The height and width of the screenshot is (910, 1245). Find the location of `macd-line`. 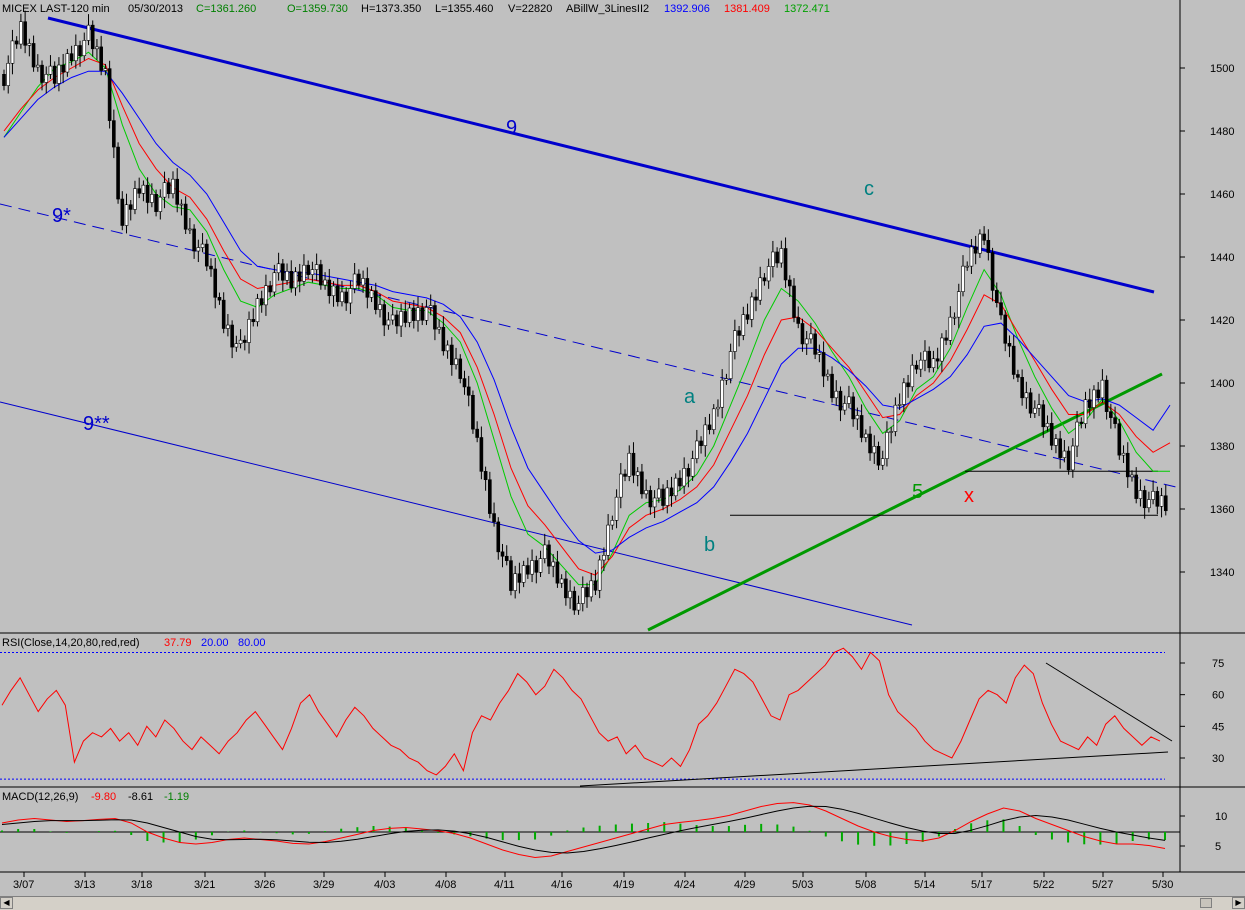

macd-line is located at coordinates (583, 830).